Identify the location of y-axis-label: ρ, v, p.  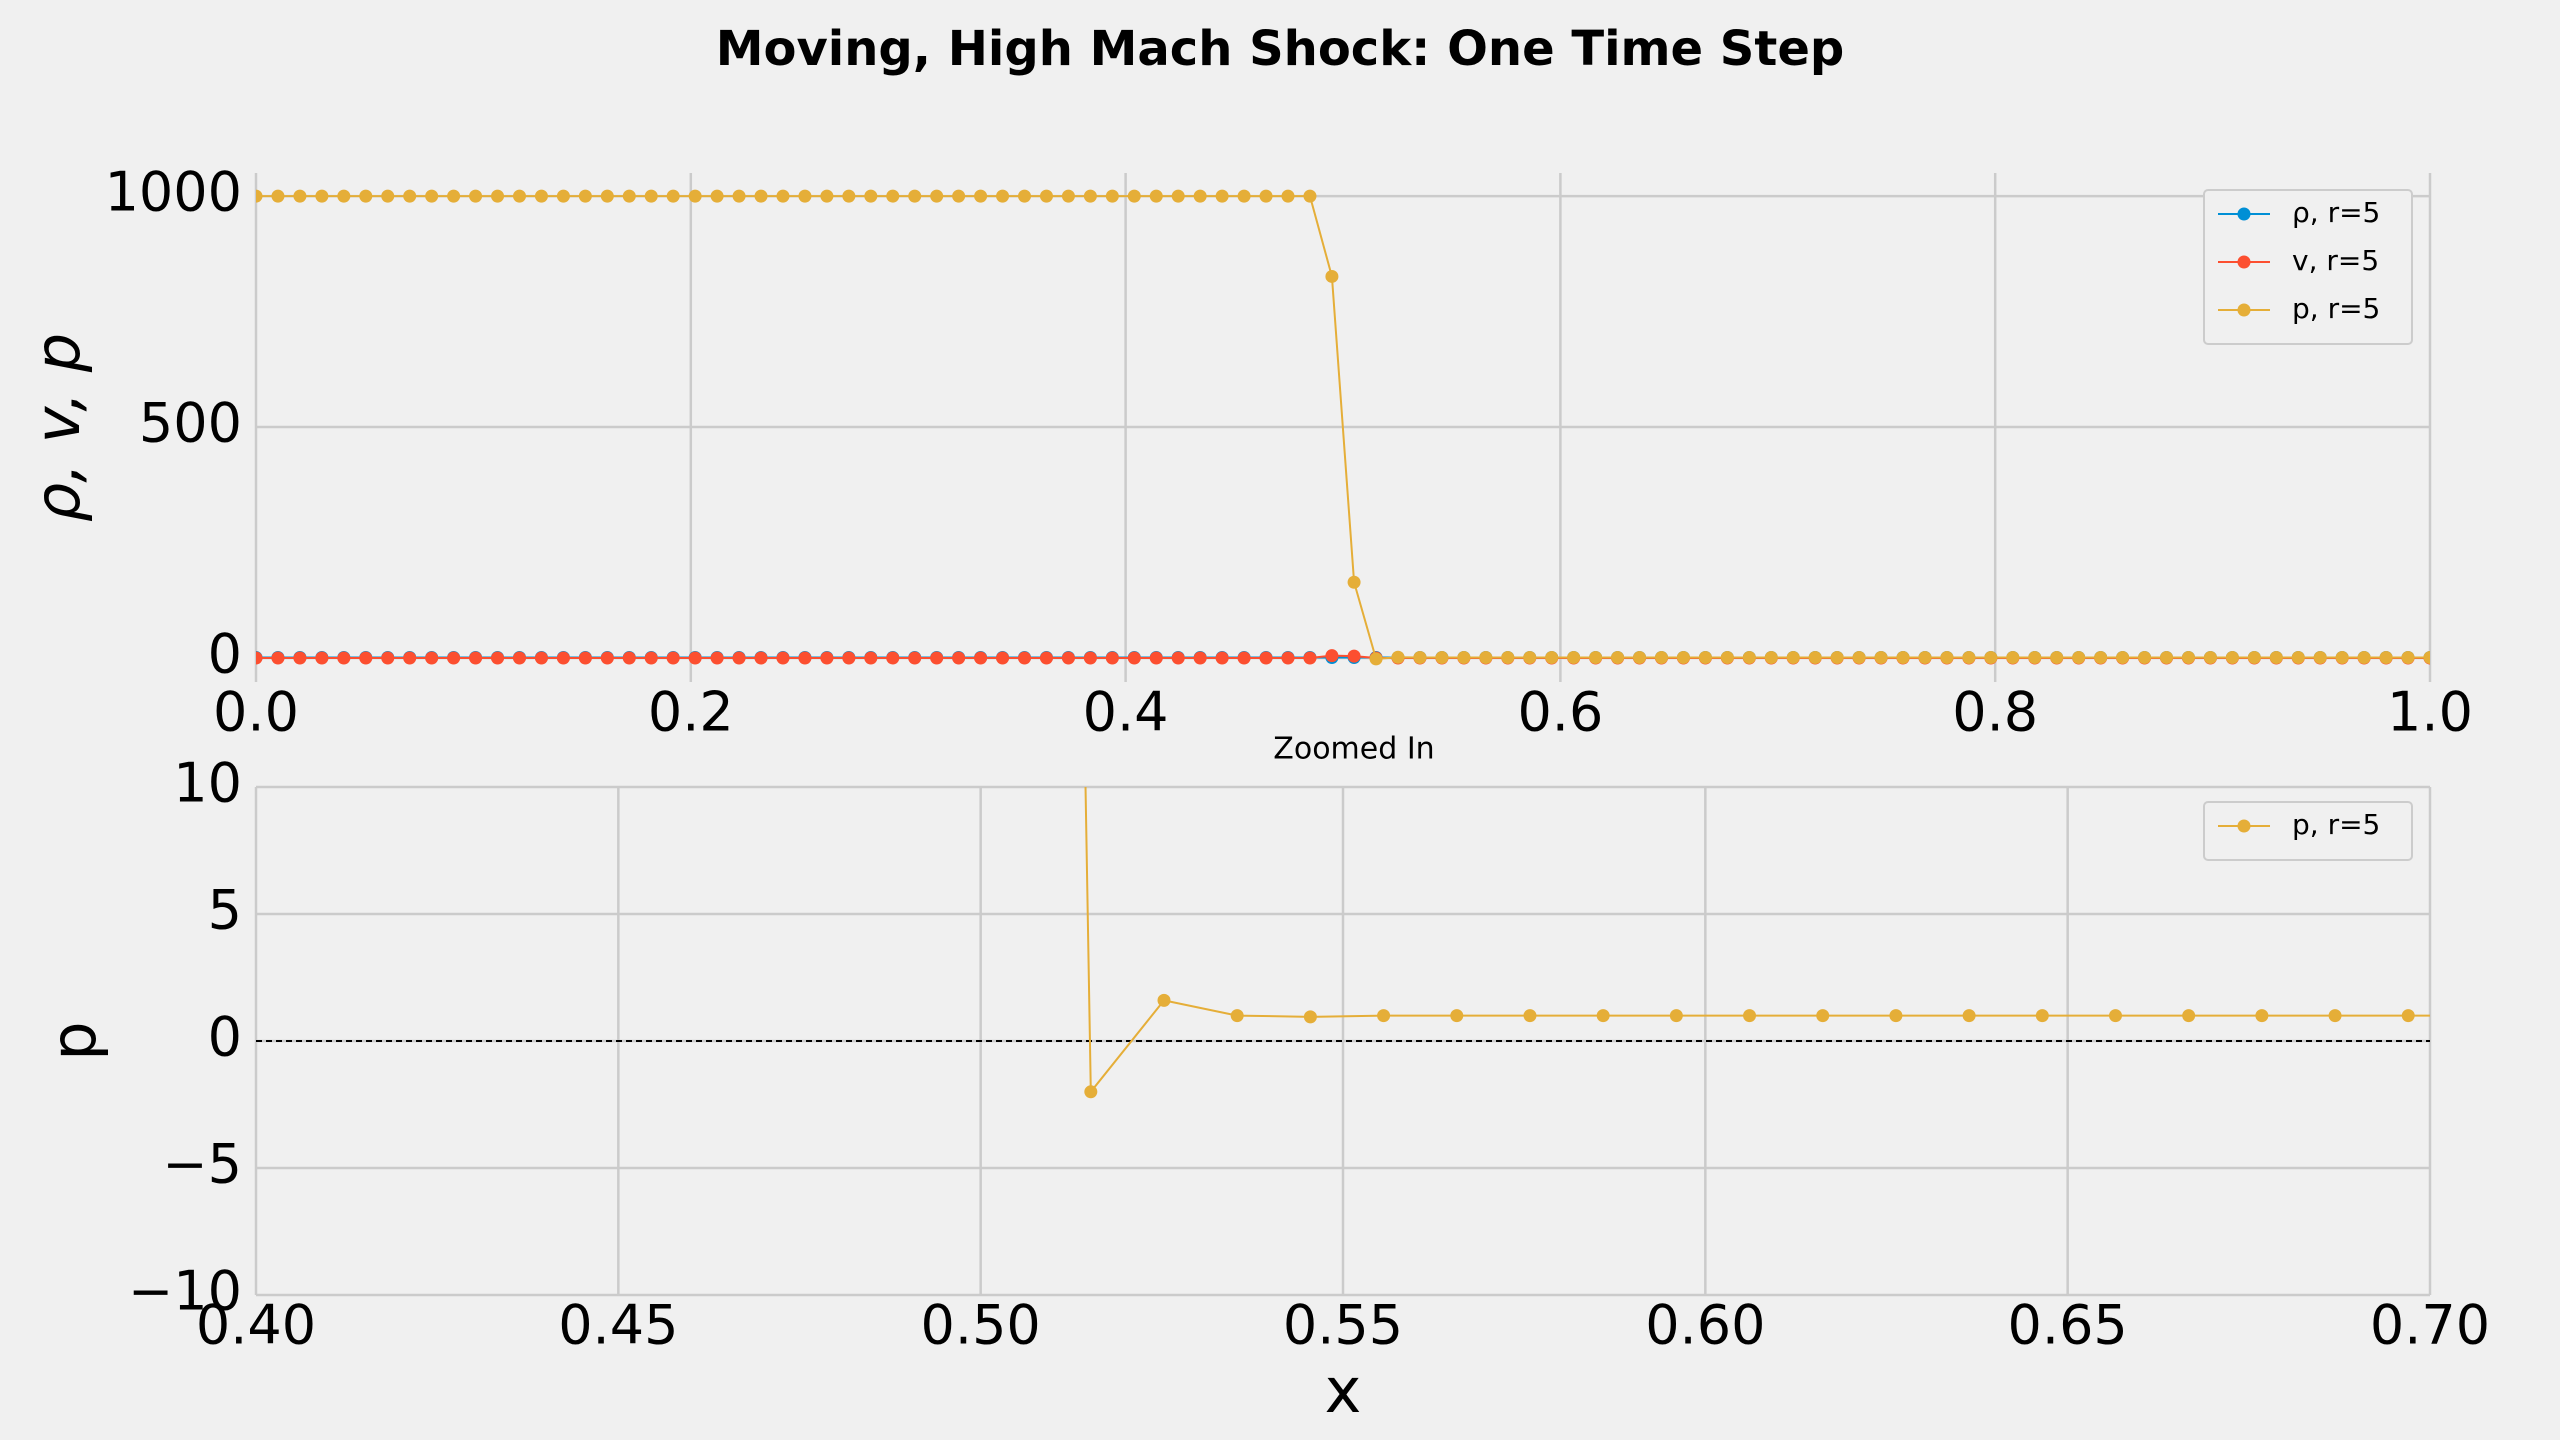
(57, 427).